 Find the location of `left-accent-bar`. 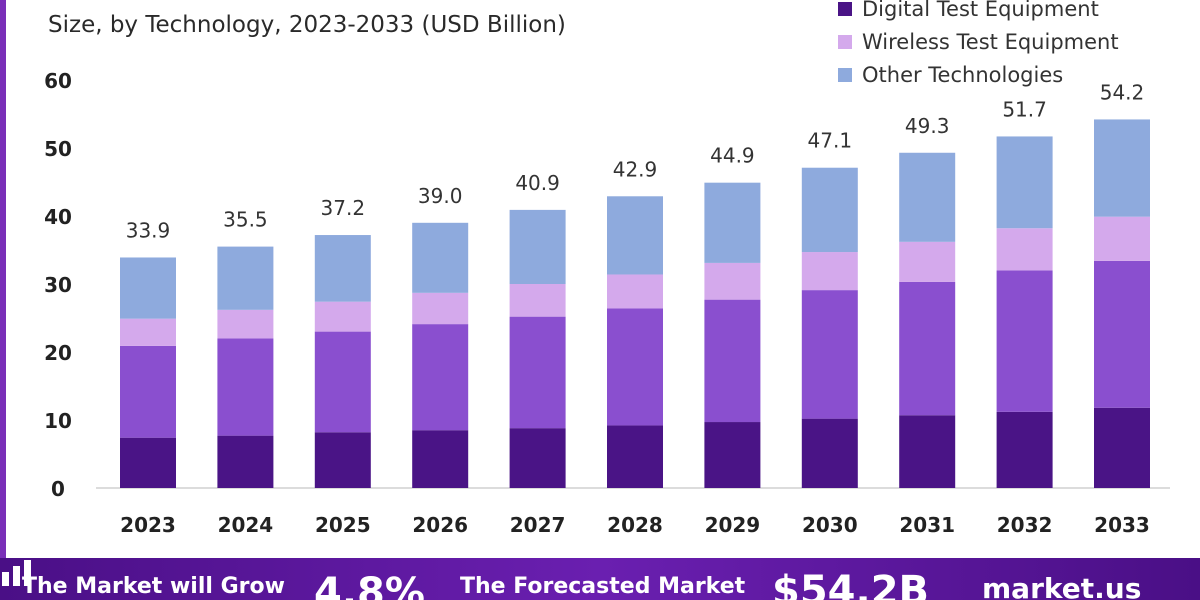

left-accent-bar is located at coordinates (3, 279).